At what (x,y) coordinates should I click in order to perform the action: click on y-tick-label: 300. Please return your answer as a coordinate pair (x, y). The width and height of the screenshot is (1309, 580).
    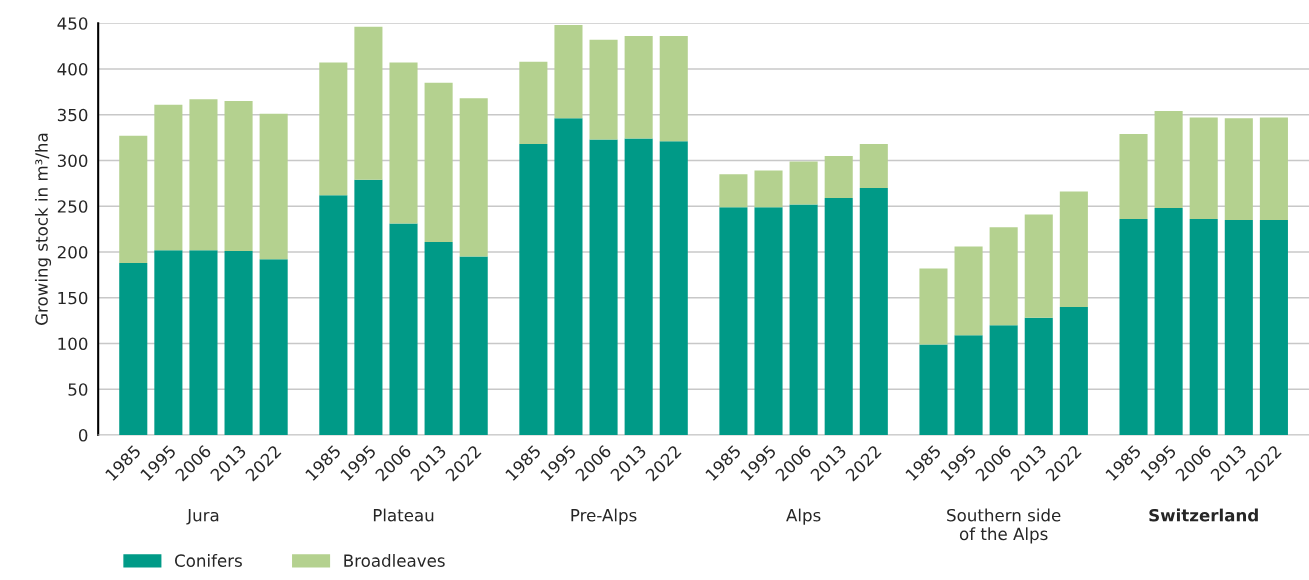
    Looking at the image, I should click on (72, 161).